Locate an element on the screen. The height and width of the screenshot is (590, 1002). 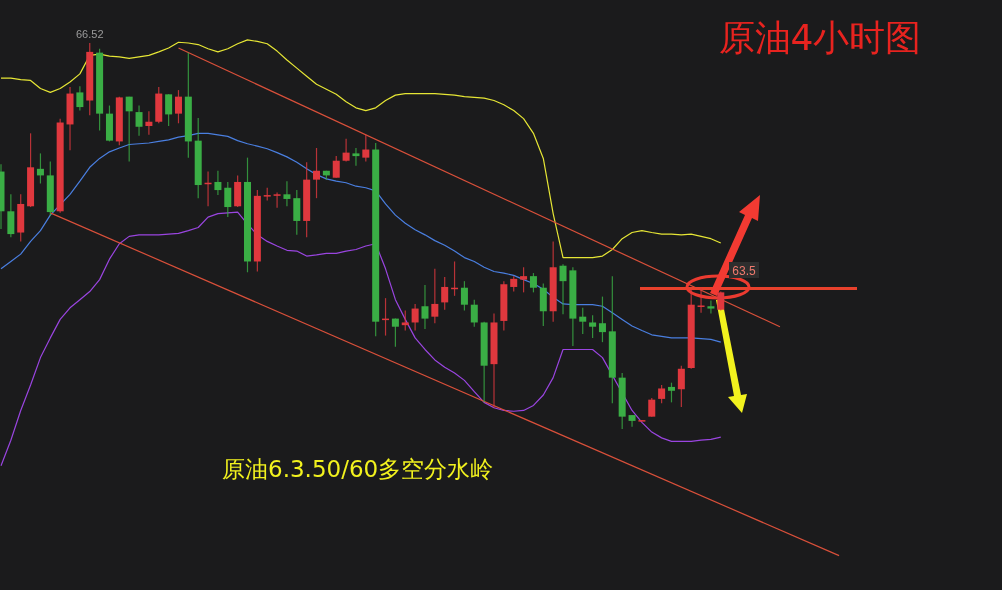
annotation: 63.5 is located at coordinates (744, 271).